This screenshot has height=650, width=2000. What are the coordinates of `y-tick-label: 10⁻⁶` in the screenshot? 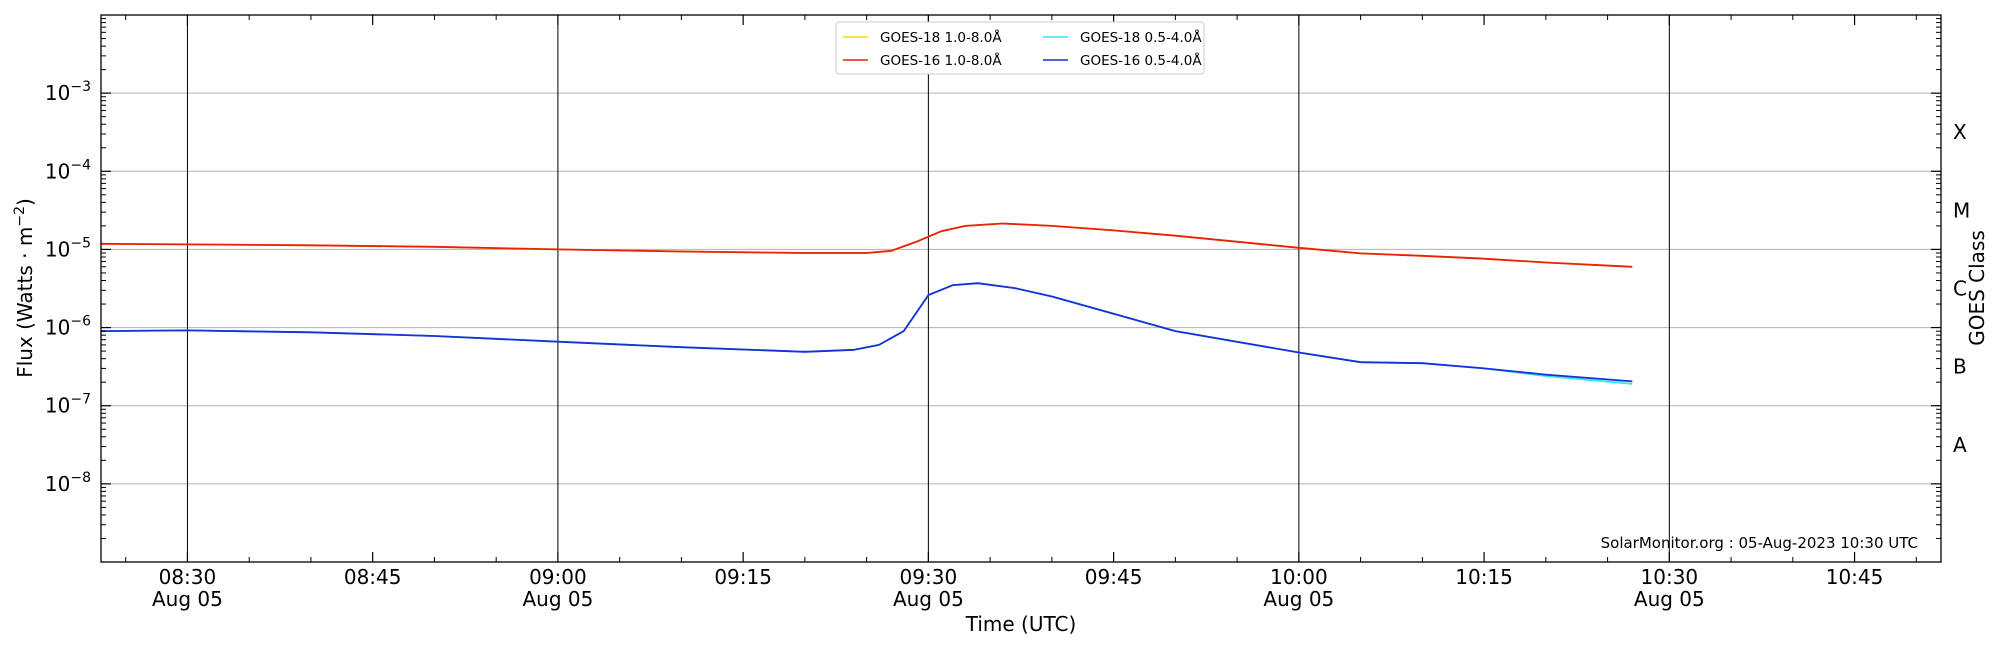 It's located at (68, 327).